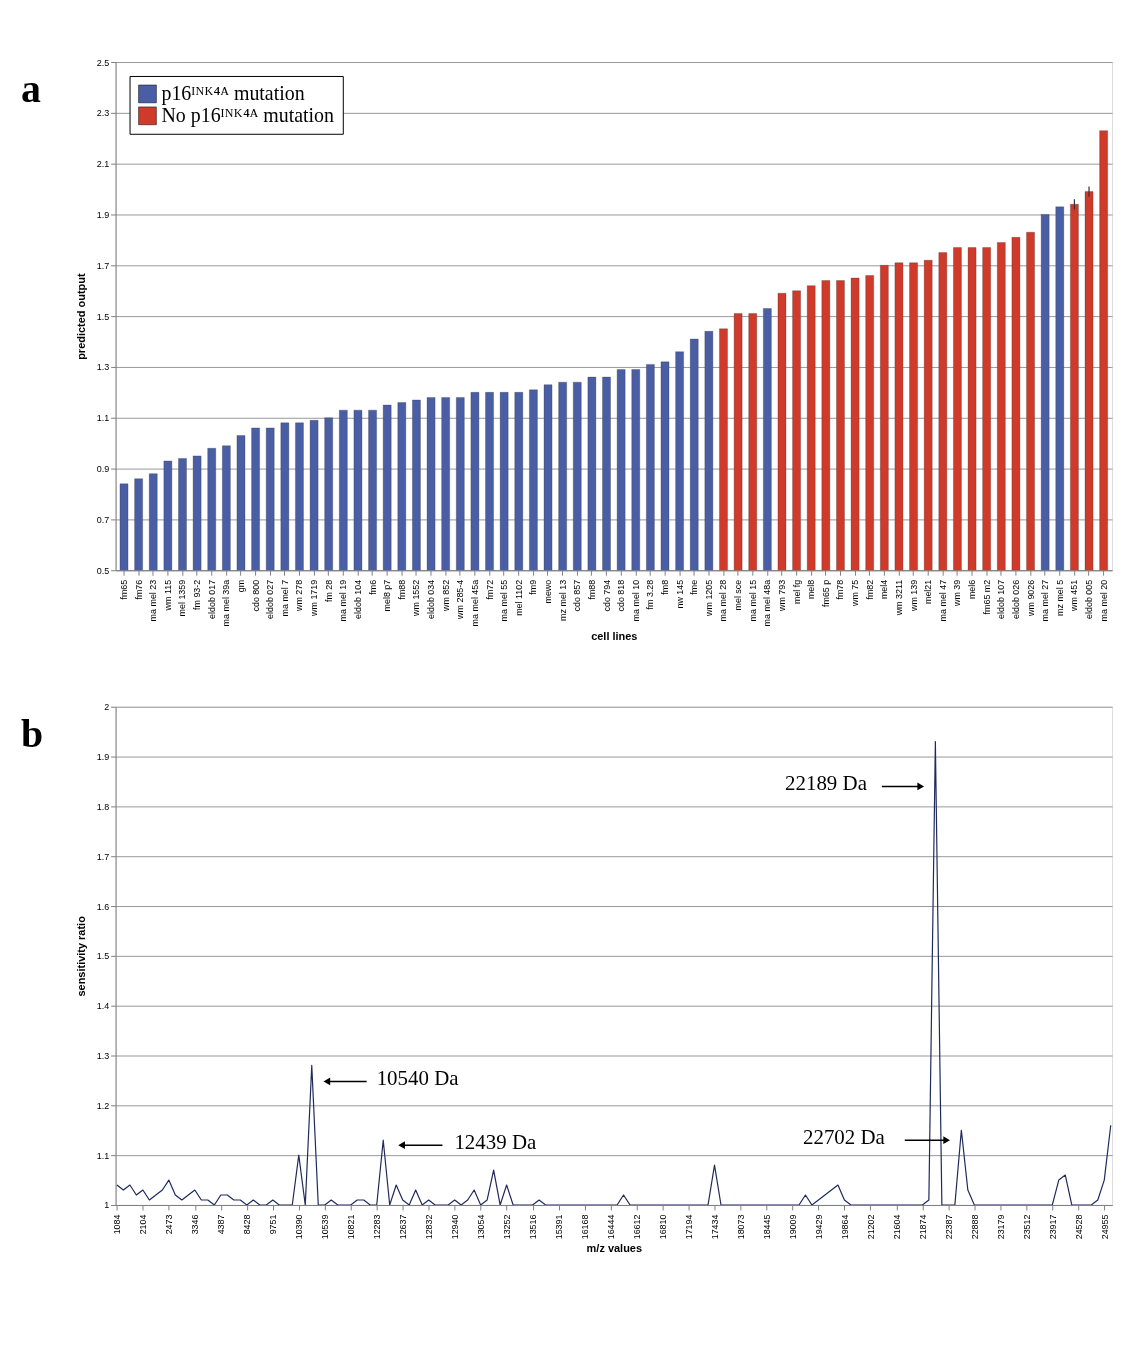 This screenshot has height=1364, width=1128. Describe the element at coordinates (401, 589) in the screenshot. I see `x-tick-label: fm88` at that location.